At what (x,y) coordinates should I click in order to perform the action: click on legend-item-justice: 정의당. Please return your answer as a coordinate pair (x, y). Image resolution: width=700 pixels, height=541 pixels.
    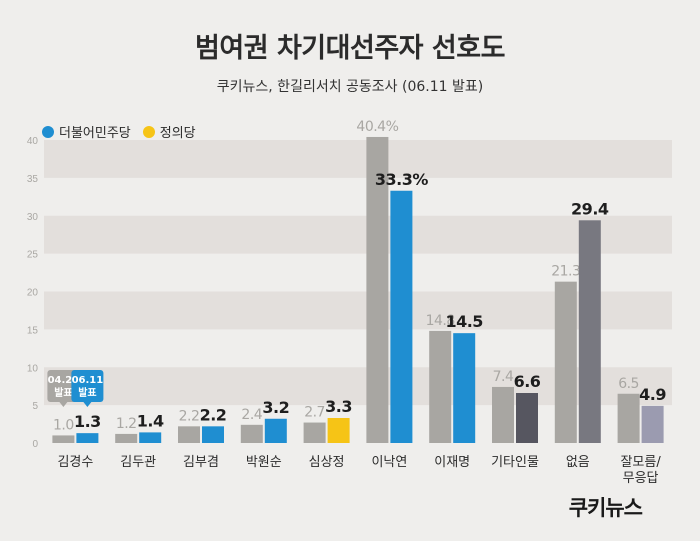
    Looking at the image, I should click on (169, 131).